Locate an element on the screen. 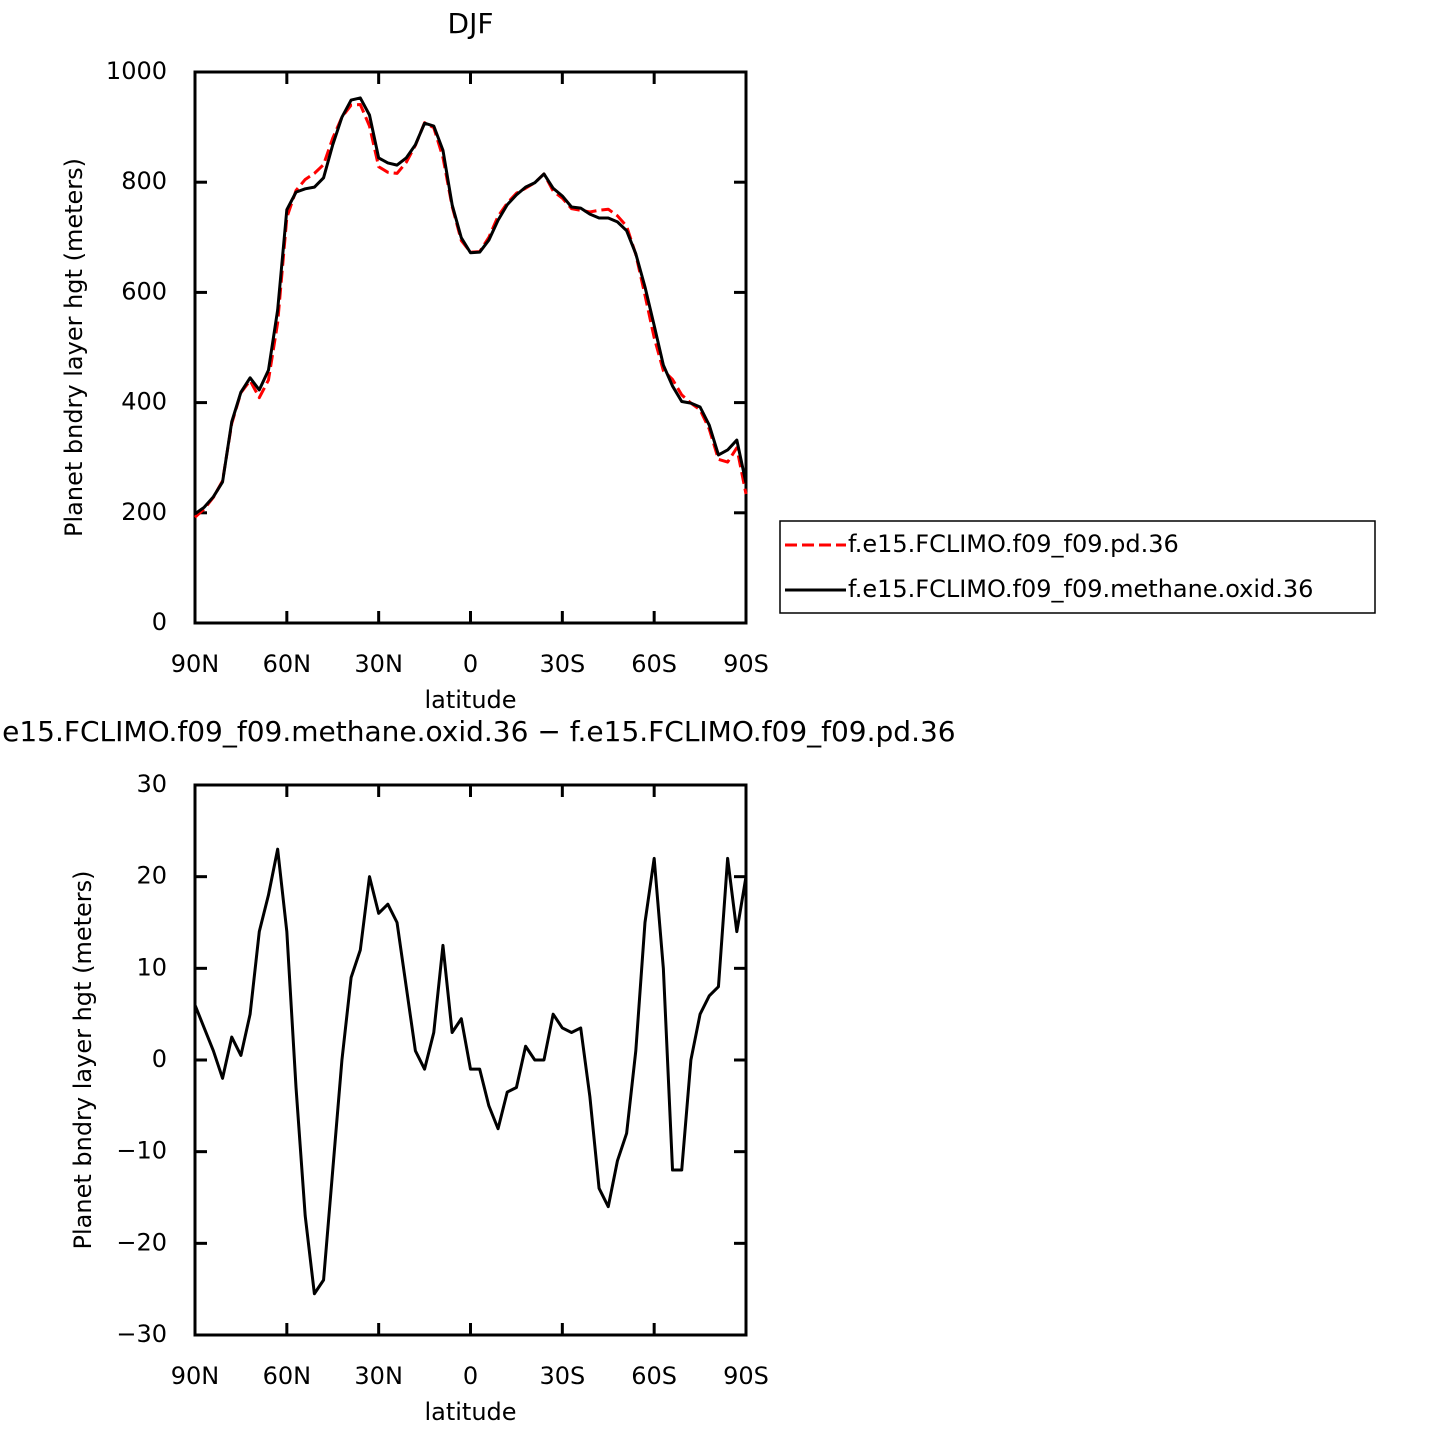 The width and height of the screenshot is (1435, 1435). y-tick-label: 200 is located at coordinates (144, 512).